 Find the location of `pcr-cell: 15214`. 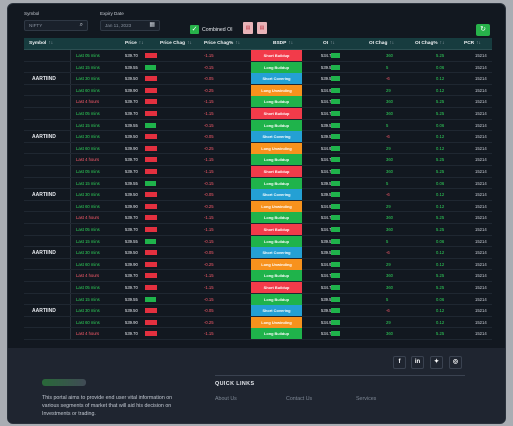

pcr-cell: 15214 is located at coordinates (481, 125).